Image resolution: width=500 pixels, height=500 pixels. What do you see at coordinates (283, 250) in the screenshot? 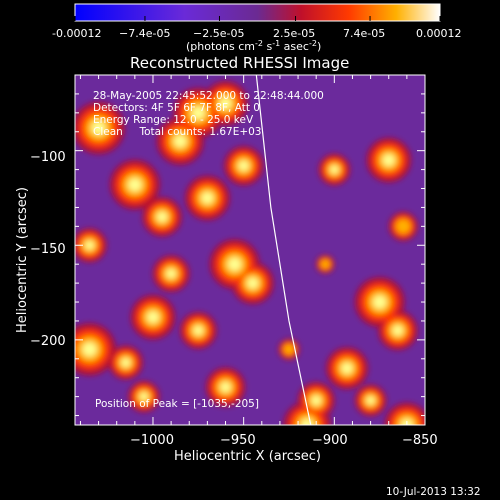
I see `solar-limb-curve` at bounding box center [283, 250].